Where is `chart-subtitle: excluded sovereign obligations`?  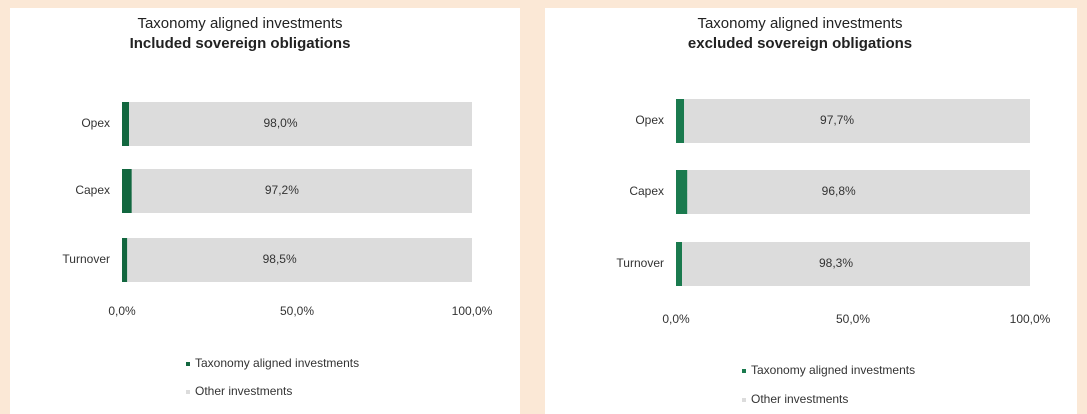
chart-subtitle: excluded sovereign obligations is located at coordinates (800, 43).